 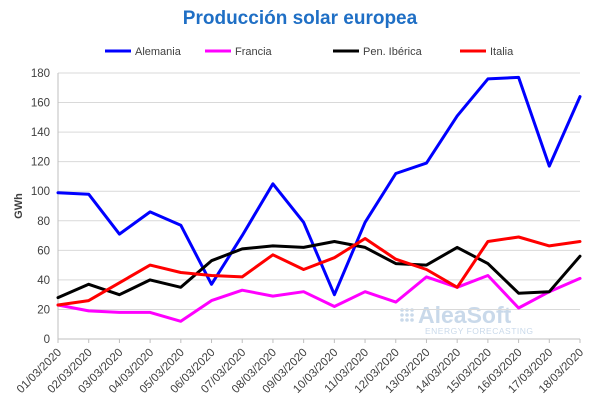 I want to click on y-tick-label: 140, so click(x=40, y=133).